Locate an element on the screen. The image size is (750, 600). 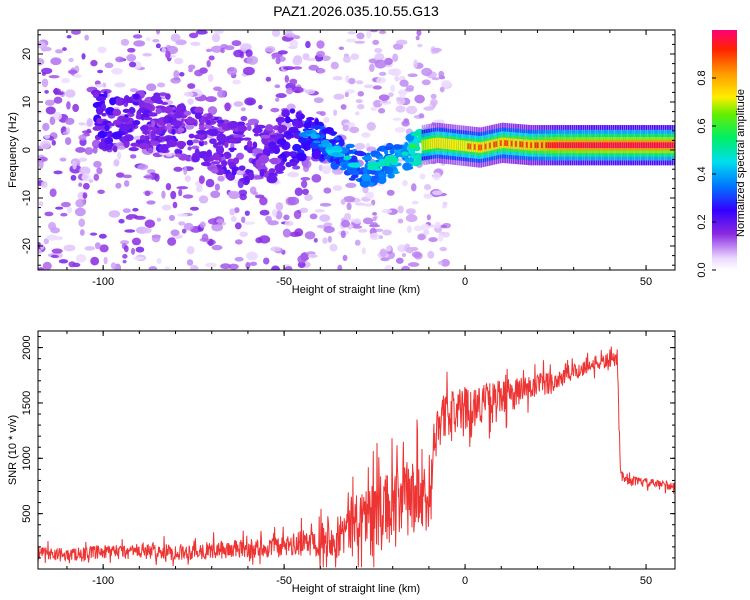
spectrogram-x-tick-label: 0 is located at coordinates (465, 282).